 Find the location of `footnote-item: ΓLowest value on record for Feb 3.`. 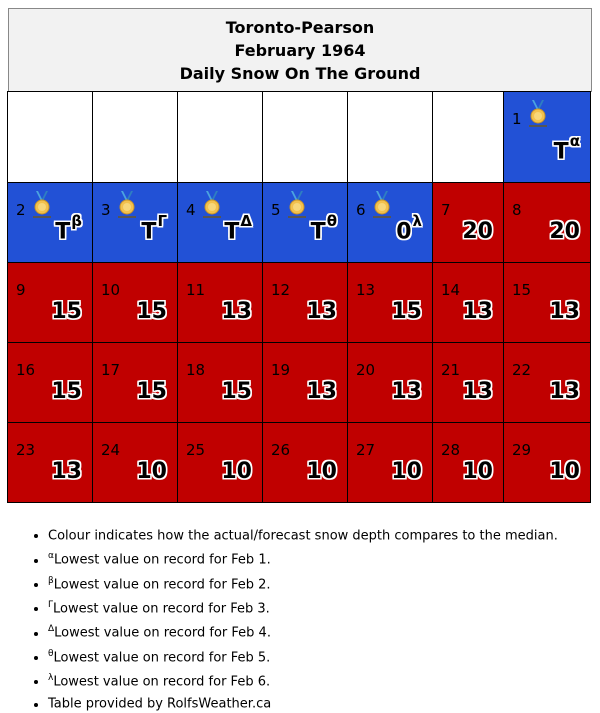

footnote-item: ΓLowest value on record for Feb 3. is located at coordinates (303, 607).